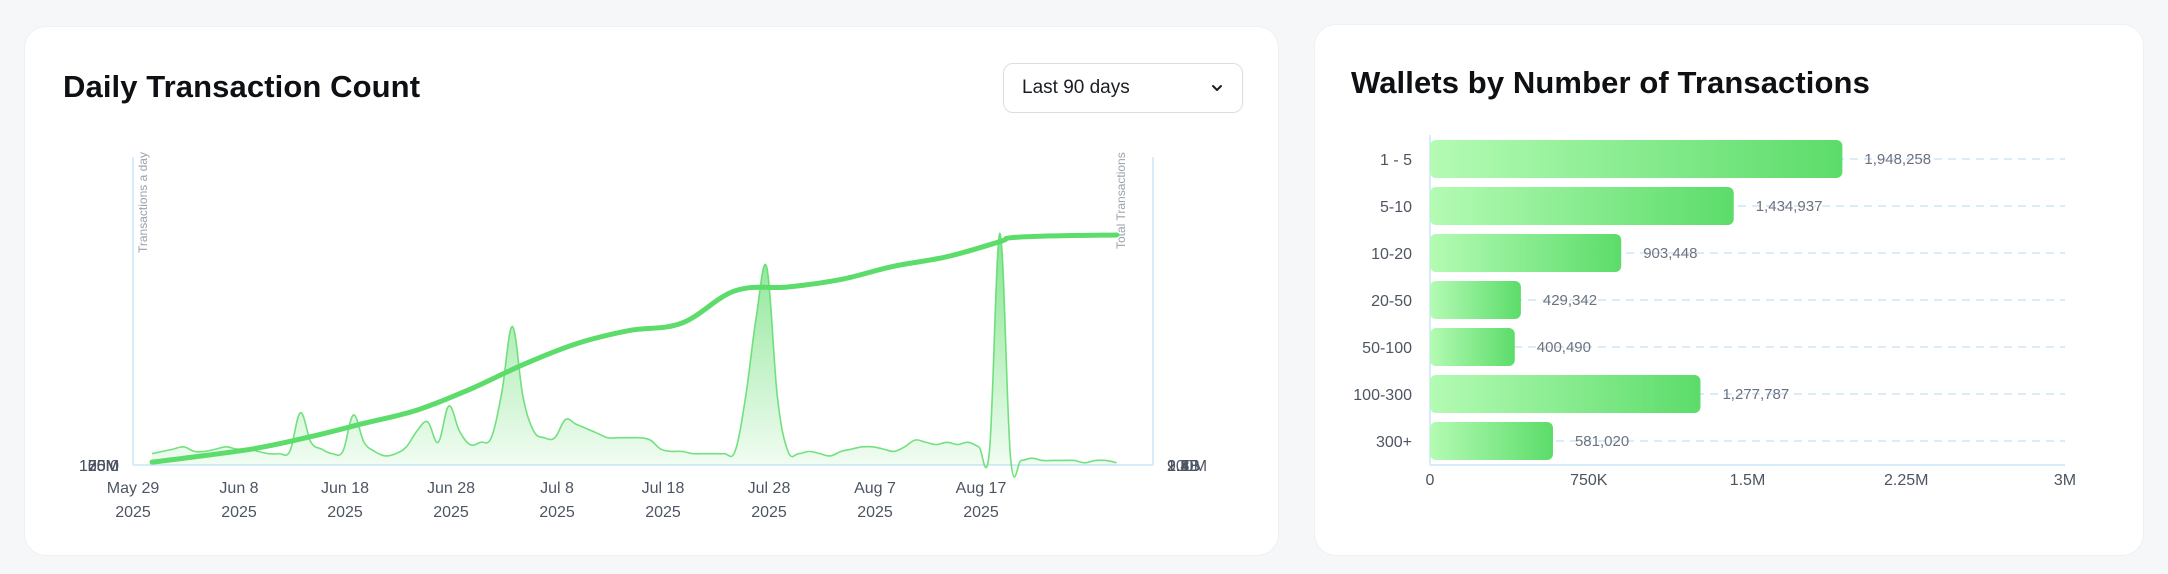  Describe the element at coordinates (875, 488) in the screenshot. I see `x-tick-label: Aug 7` at that location.